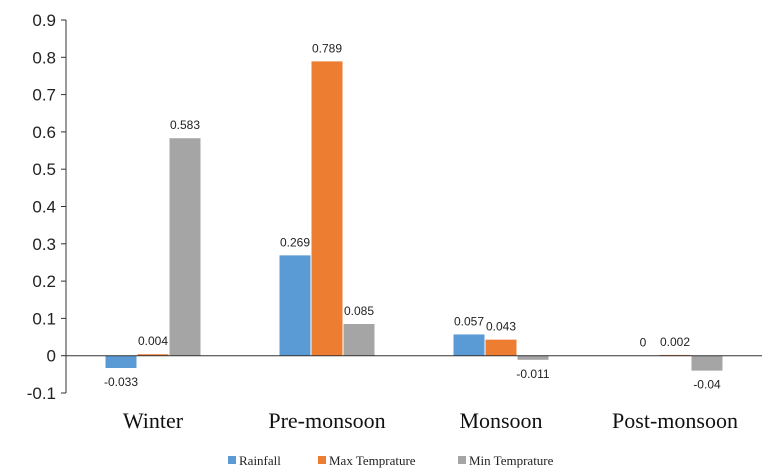 Image resolution: width=767 pixels, height=470 pixels. What do you see at coordinates (44, 57) in the screenshot?
I see `y-tick-label: 0.8` at bounding box center [44, 57].